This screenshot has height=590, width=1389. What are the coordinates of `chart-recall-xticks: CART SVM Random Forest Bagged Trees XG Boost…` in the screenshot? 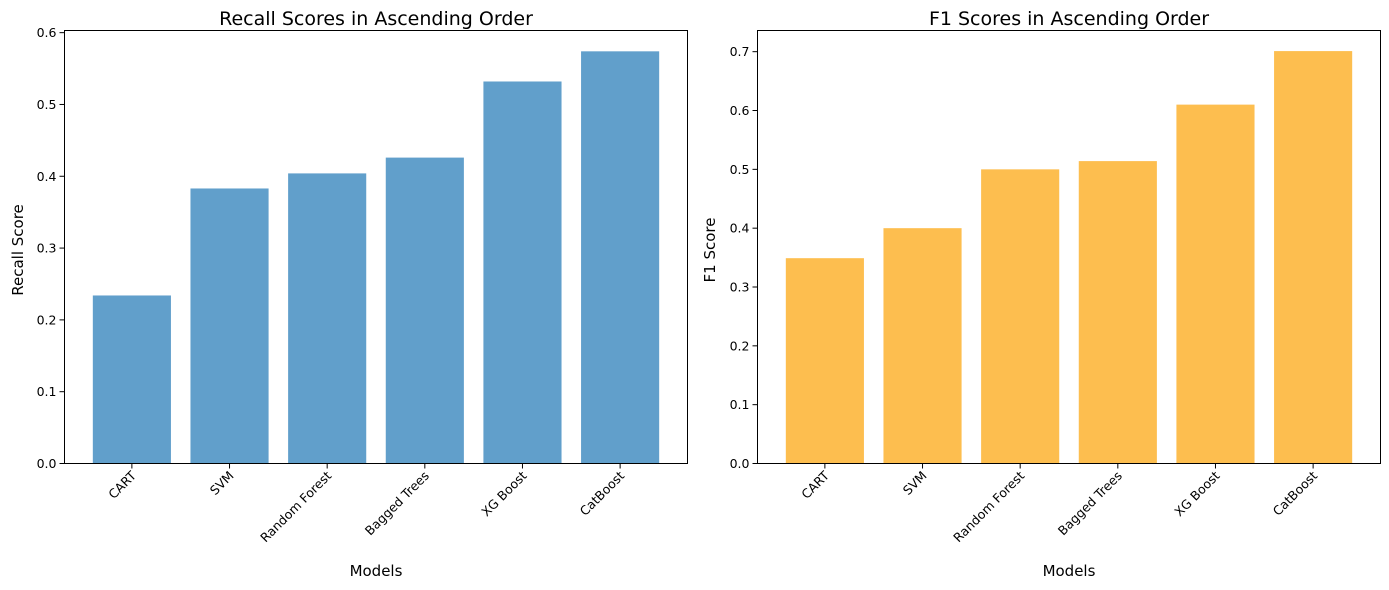 It's located at (366, 504).